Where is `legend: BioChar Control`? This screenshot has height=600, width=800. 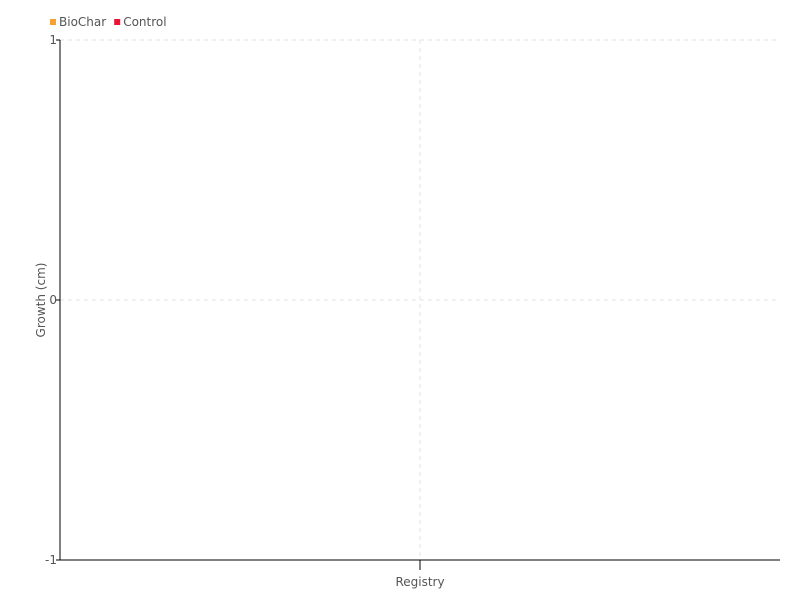 legend: BioChar Control is located at coordinates (108, 22).